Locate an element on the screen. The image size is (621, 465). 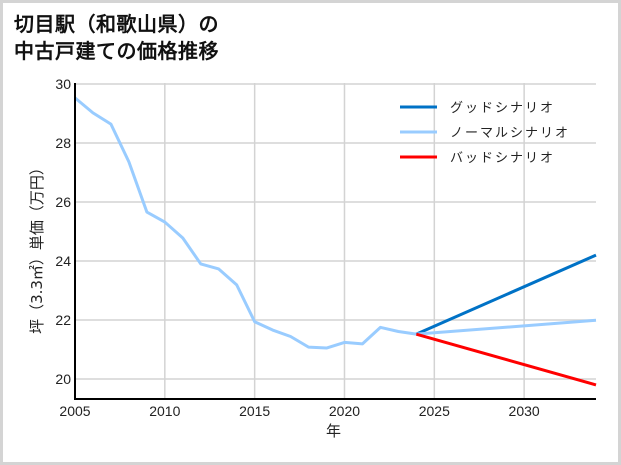
y-axis-label: 坪（3.3㎡）単価（万円） is located at coordinates (37, 247).